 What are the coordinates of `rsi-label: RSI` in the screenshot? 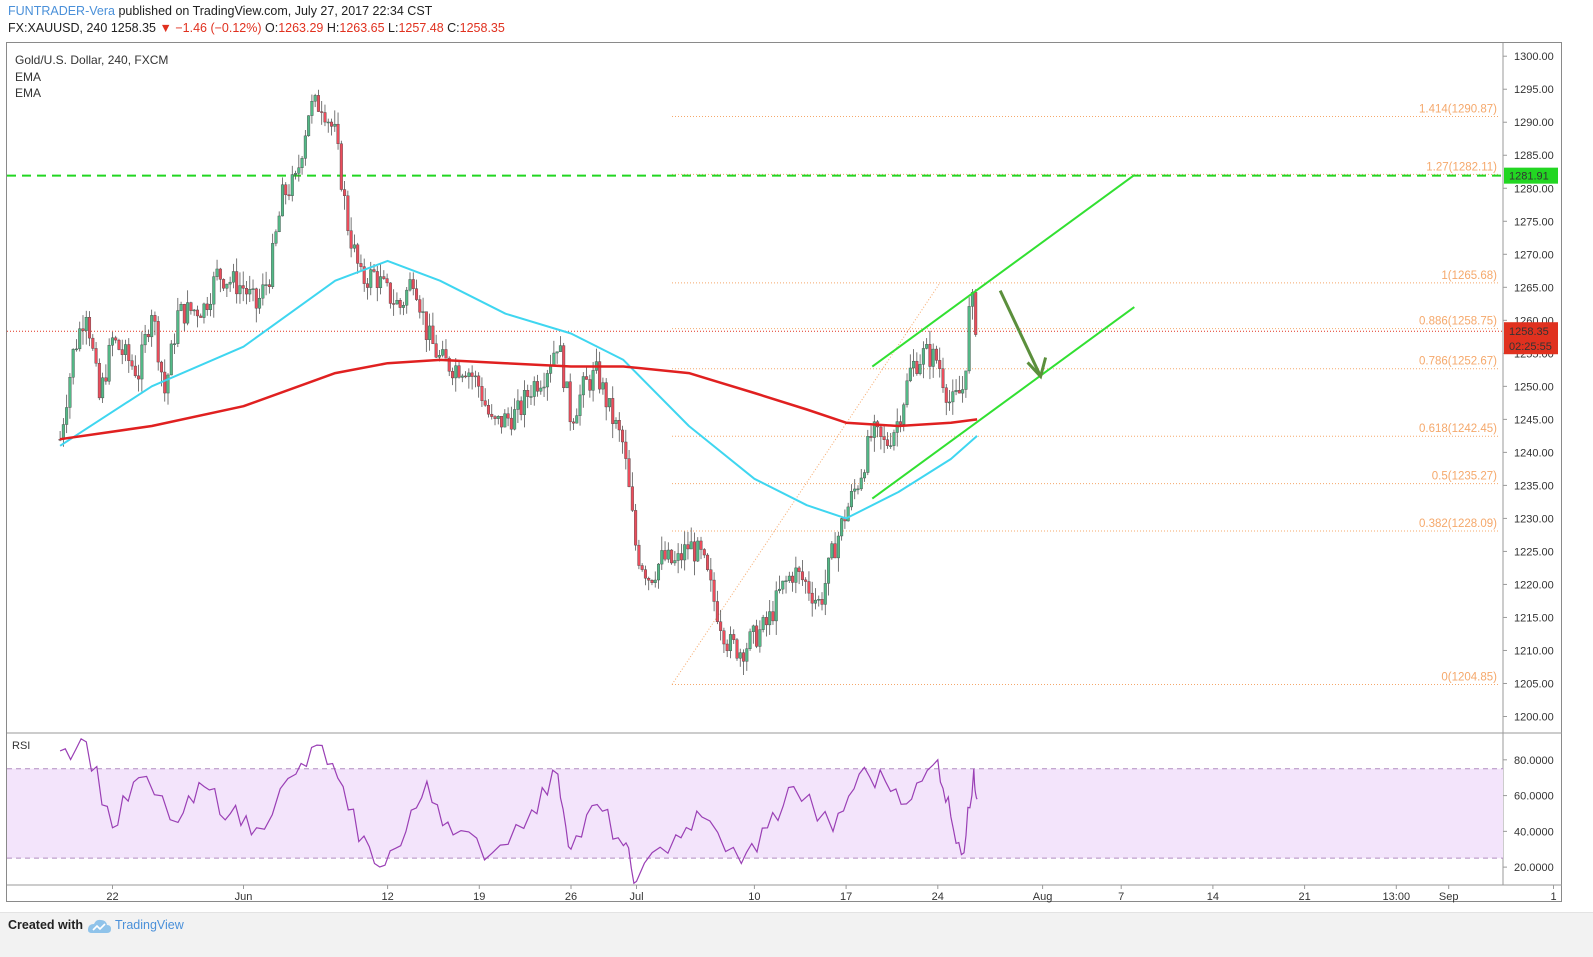 It's located at (21, 746).